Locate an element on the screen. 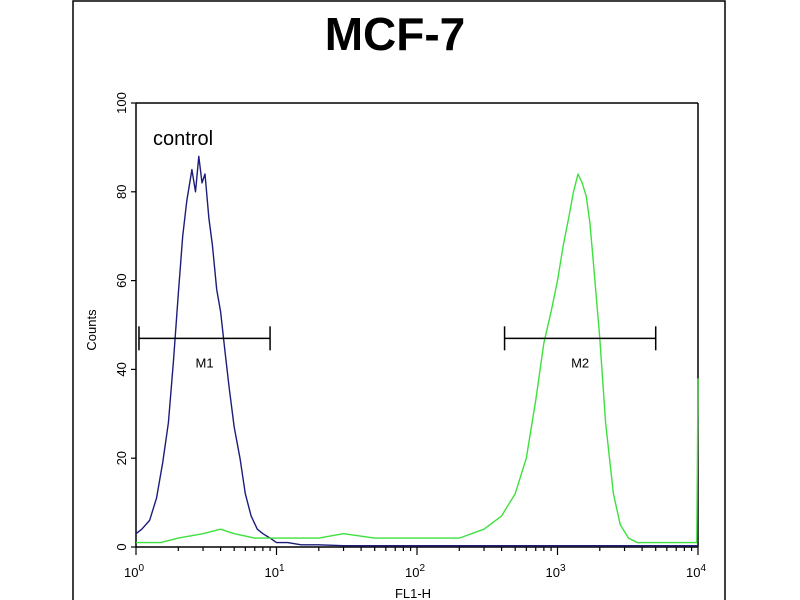 The image size is (800, 600). x-tick-label: 10² is located at coordinates (415, 571).